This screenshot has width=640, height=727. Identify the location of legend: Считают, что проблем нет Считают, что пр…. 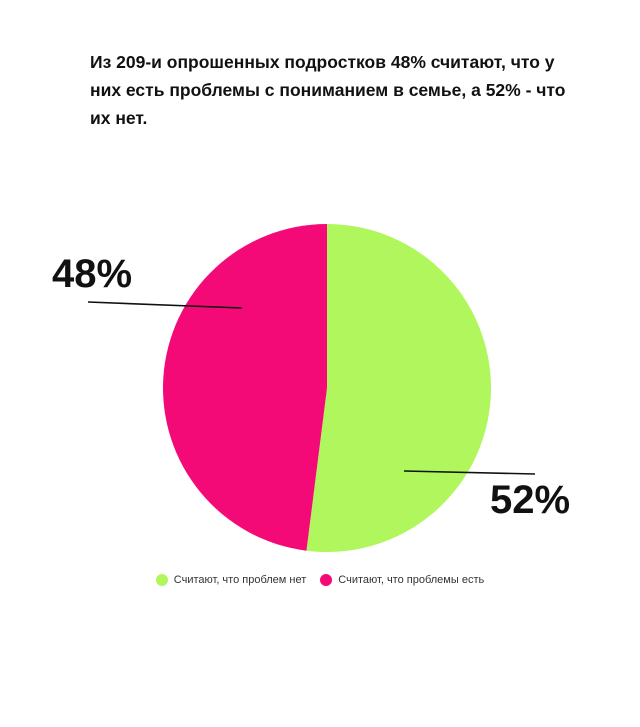
(320, 580).